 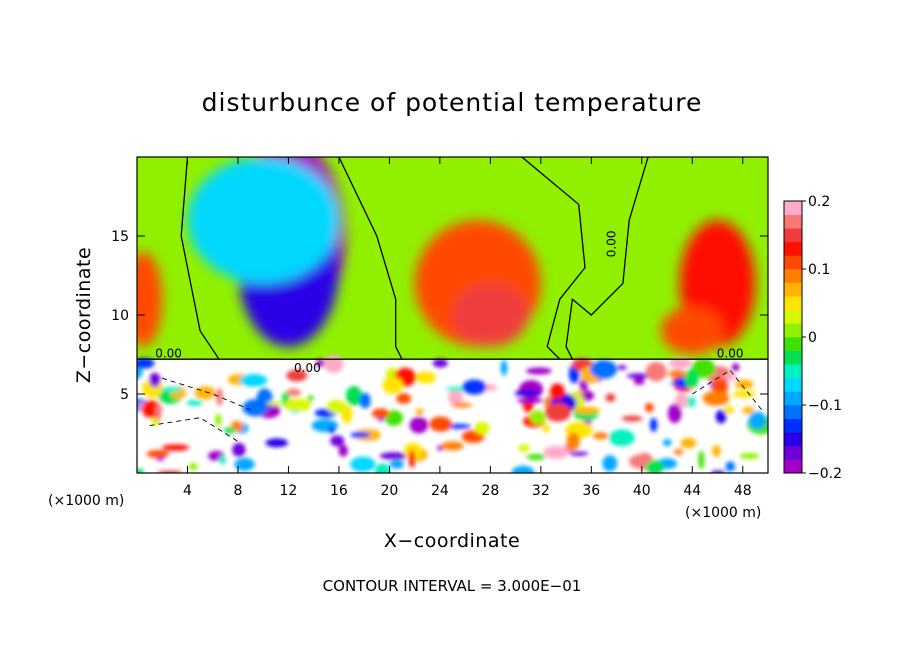 I want to click on x-tick-label: 16, so click(x=339, y=491).